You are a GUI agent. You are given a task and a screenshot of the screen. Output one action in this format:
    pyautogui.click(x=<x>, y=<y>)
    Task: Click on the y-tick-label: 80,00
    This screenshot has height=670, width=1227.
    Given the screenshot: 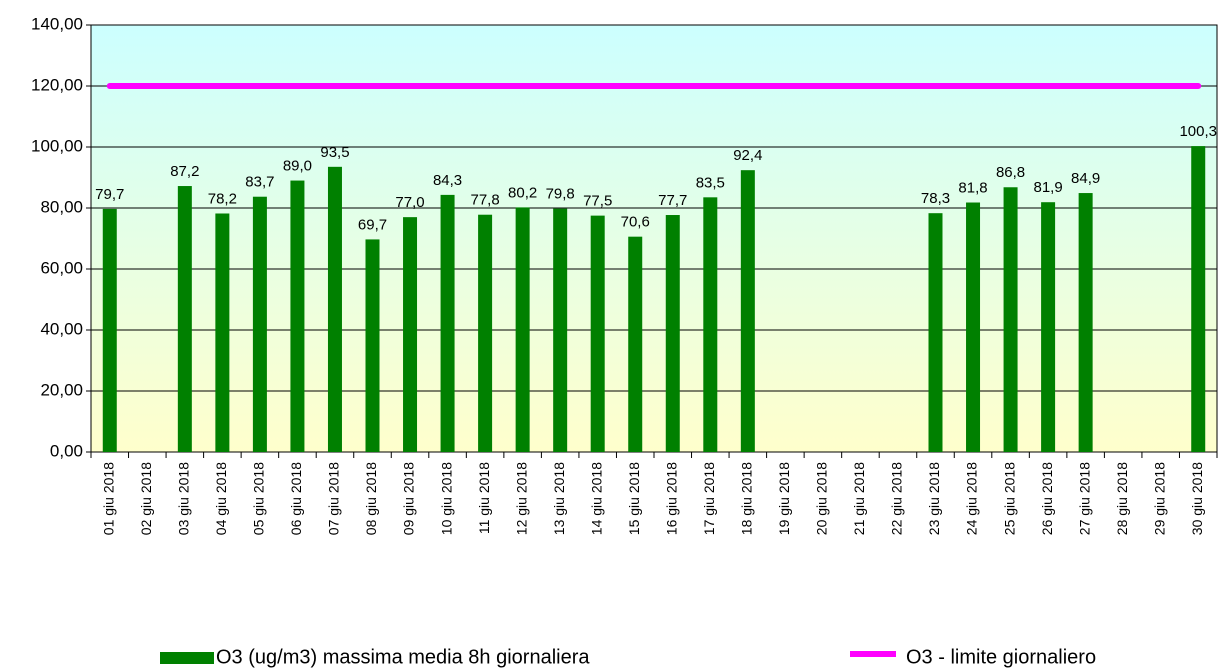 What is the action you would take?
    pyautogui.click(x=61, y=206)
    